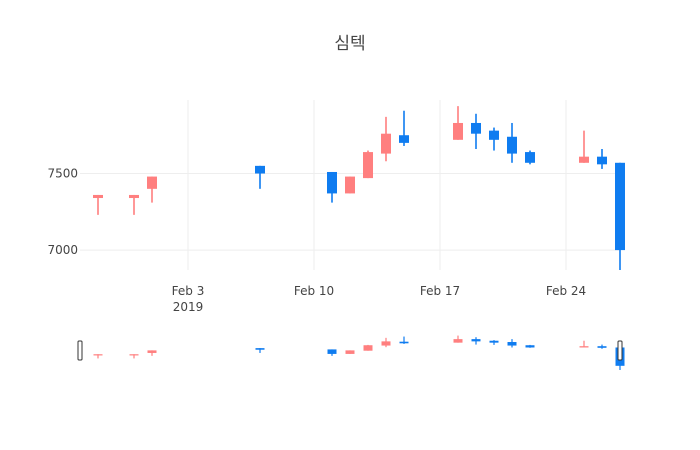  I want to click on y-tick-label: 7500, so click(62, 174).